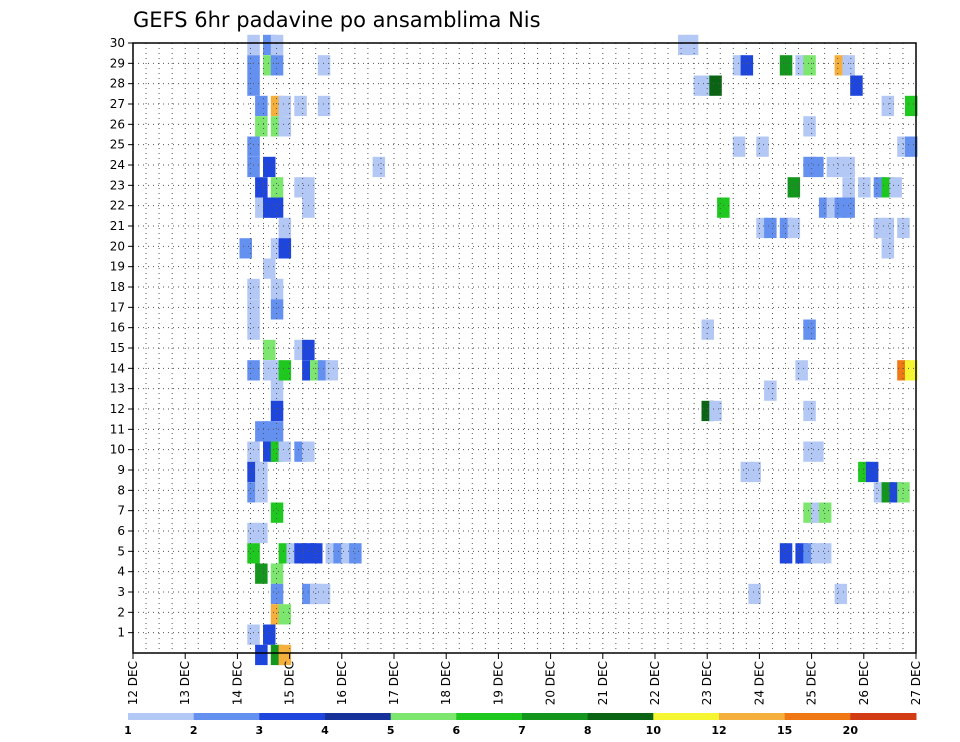 The width and height of the screenshot is (960, 742). Describe the element at coordinates (117, 287) in the screenshot. I see `y-tick-label: 18` at that location.